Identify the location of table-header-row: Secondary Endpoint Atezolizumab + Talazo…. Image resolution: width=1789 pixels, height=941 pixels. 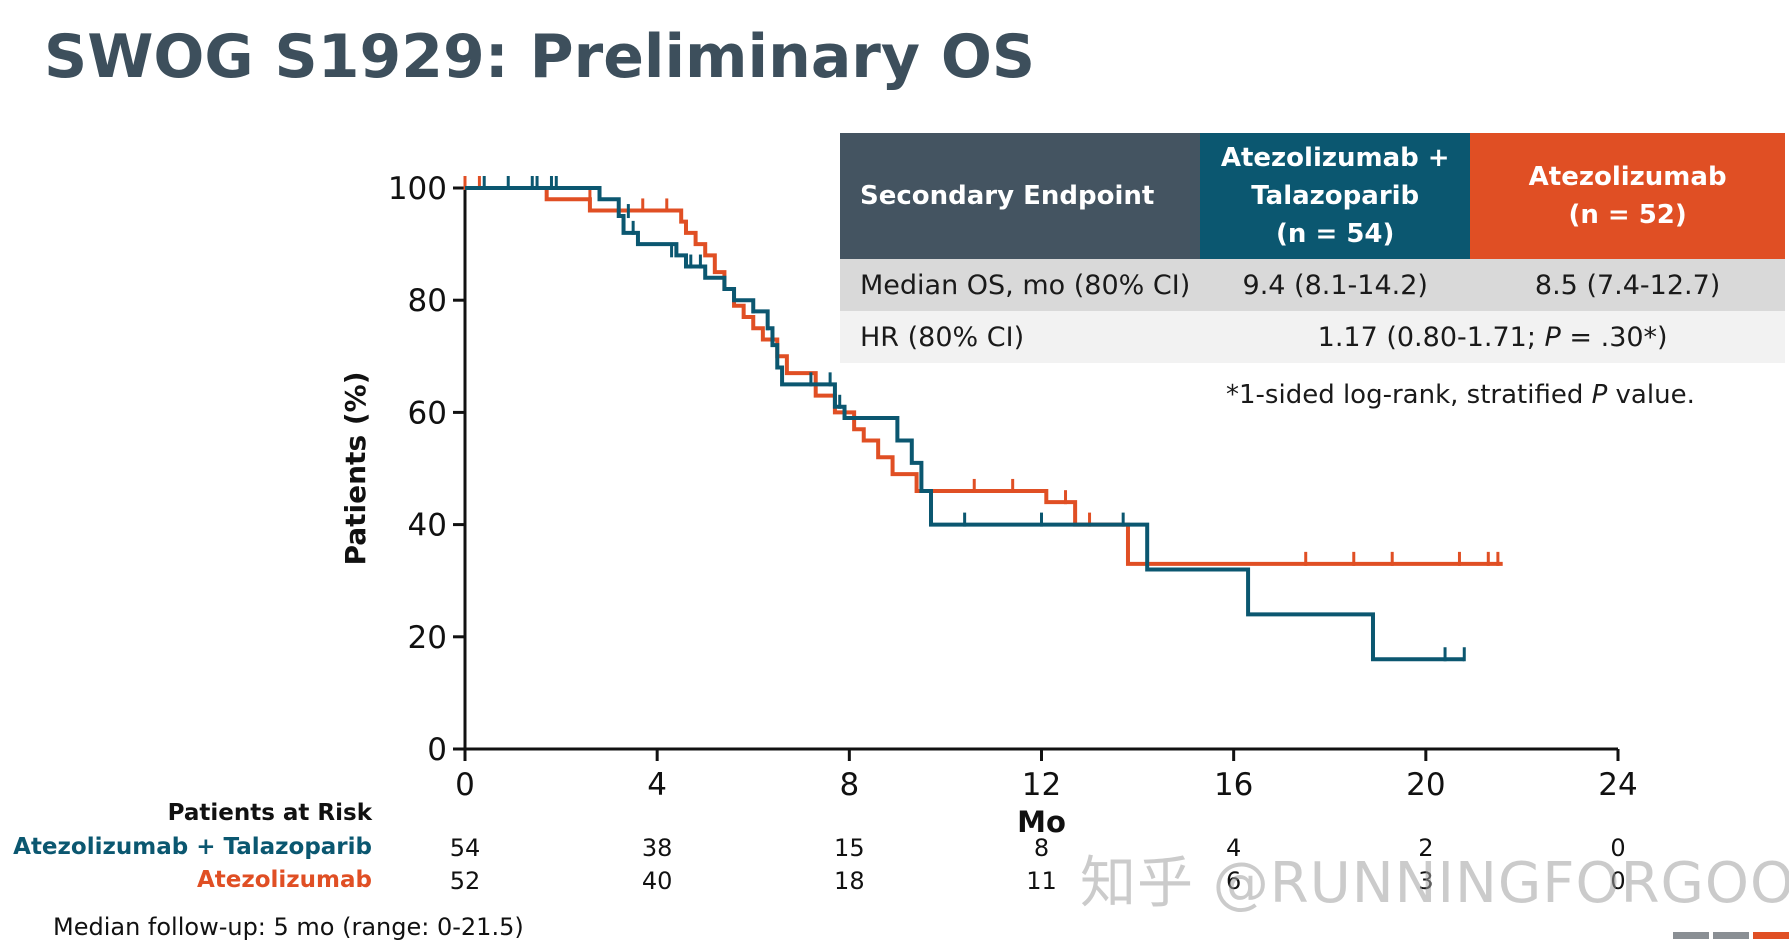
(1312, 196).